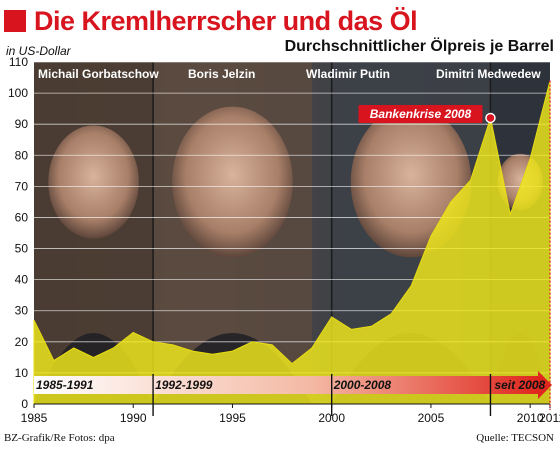 The height and width of the screenshot is (450, 560). I want to click on era-label-2: 1992-1999, so click(184, 385).